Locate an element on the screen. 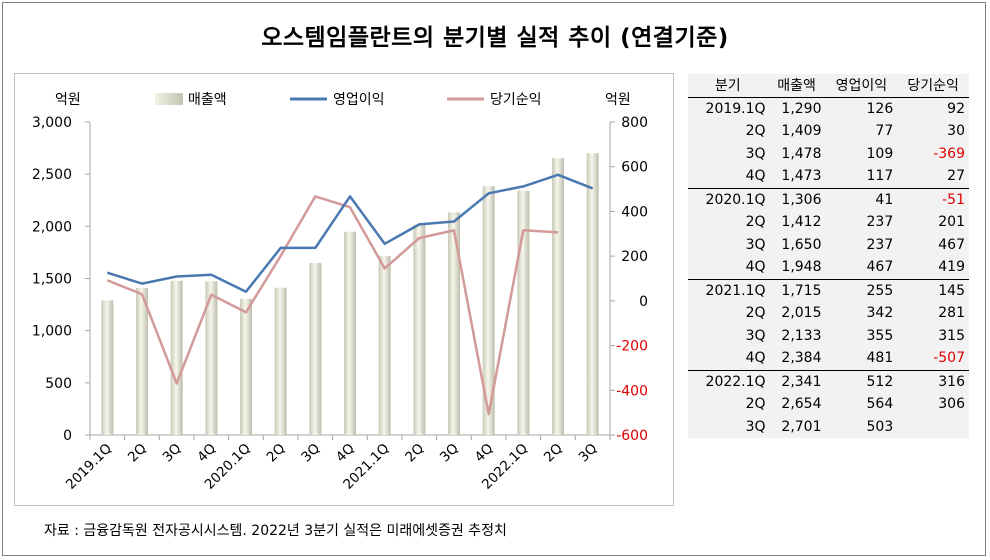  x-tick-label: 2019.1Q is located at coordinates (89, 467).